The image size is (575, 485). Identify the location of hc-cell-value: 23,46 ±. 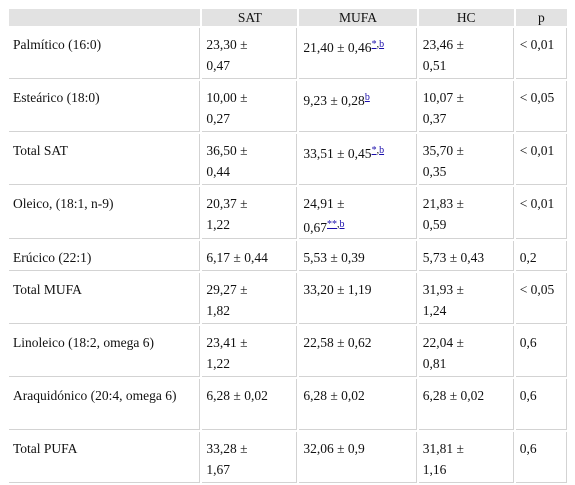
(443, 44).